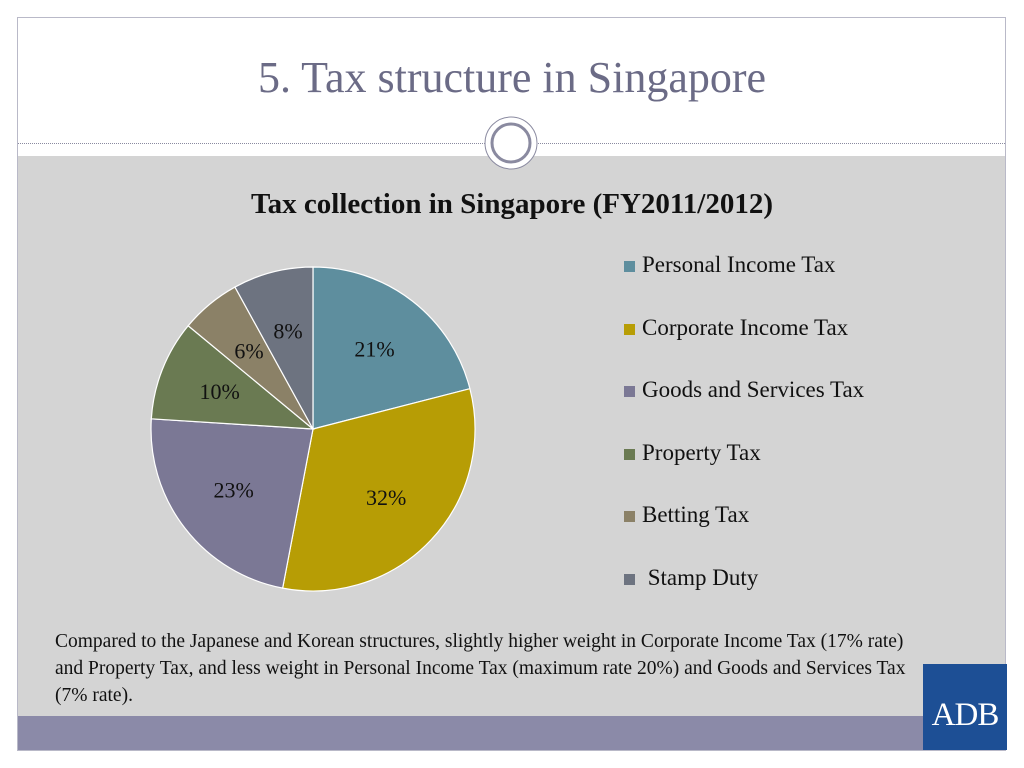  What do you see at coordinates (219, 391) in the screenshot?
I see `pie-data-label: 10%` at bounding box center [219, 391].